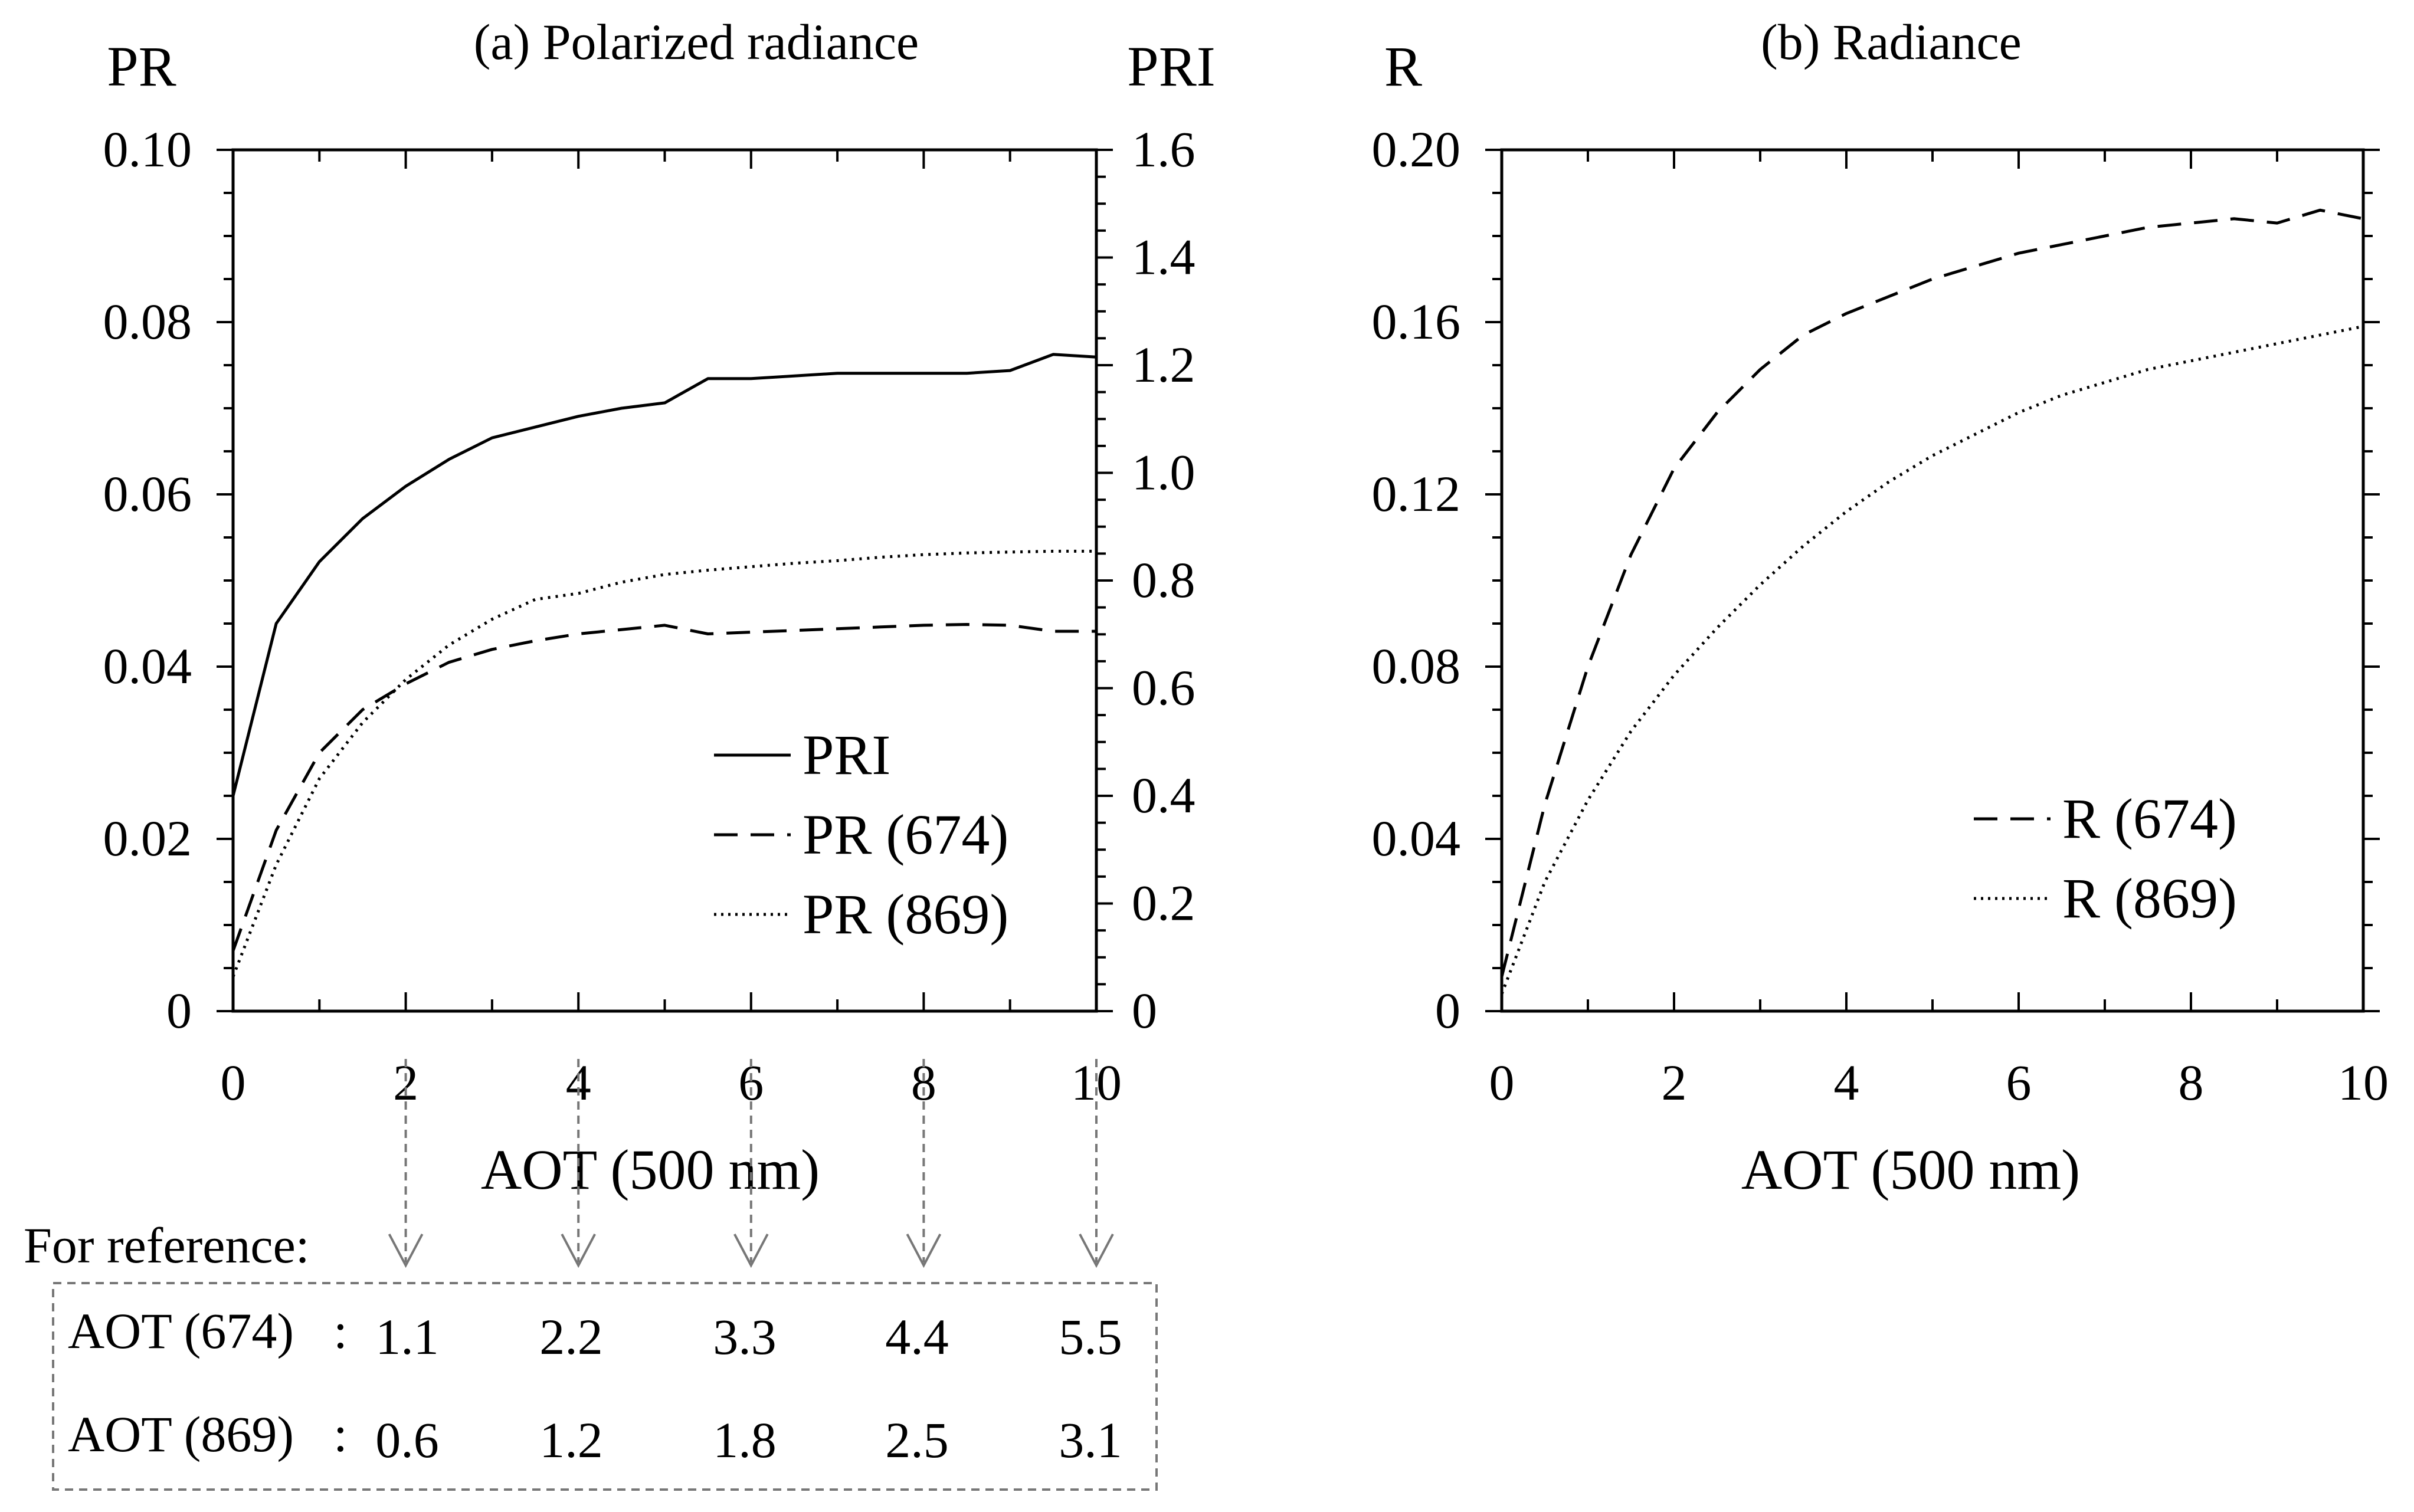 This screenshot has width=2414, height=1512. I want to click on panel-b-x-label: AOT (500 nm), so click(1911, 1169).